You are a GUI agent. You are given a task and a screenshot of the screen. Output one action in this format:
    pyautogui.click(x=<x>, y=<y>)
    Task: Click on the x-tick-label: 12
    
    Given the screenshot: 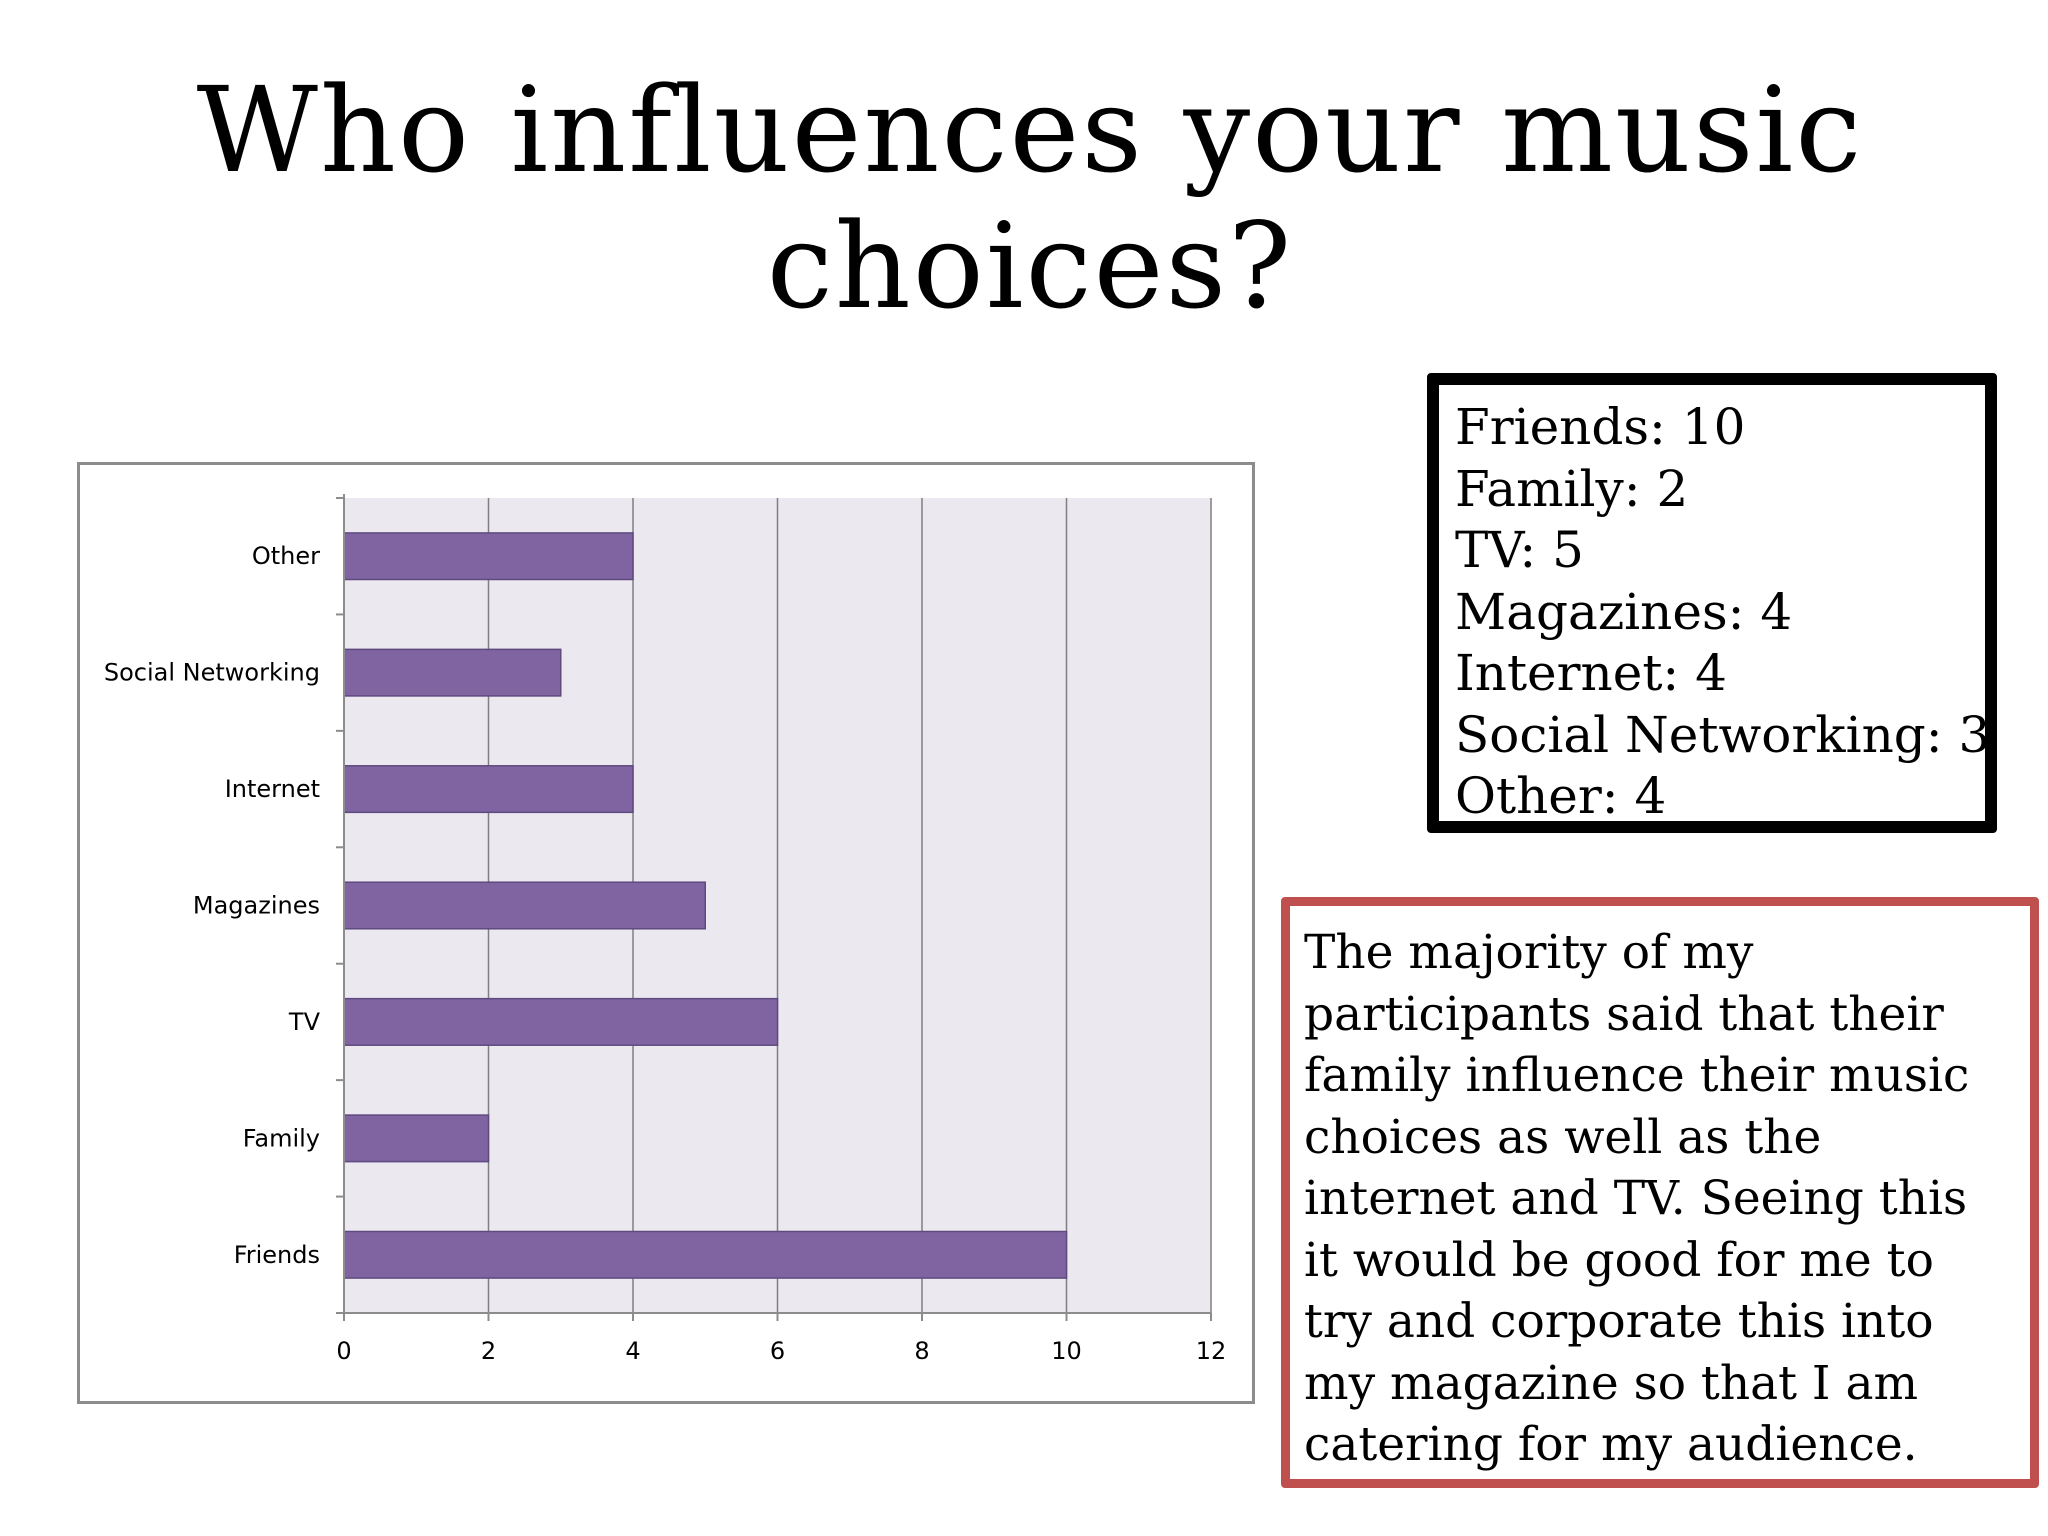 What is the action you would take?
    pyautogui.click(x=1211, y=1351)
    